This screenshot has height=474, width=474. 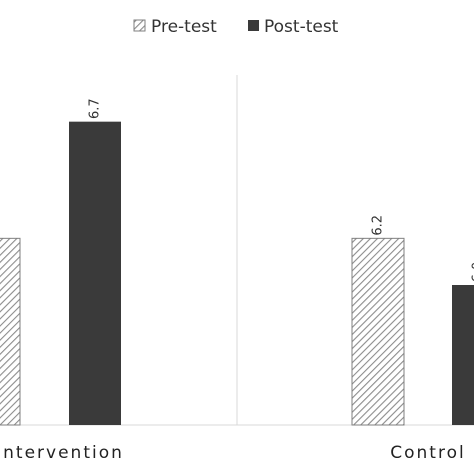 I want to click on bar-intervention-pre-test, so click(x=10, y=331).